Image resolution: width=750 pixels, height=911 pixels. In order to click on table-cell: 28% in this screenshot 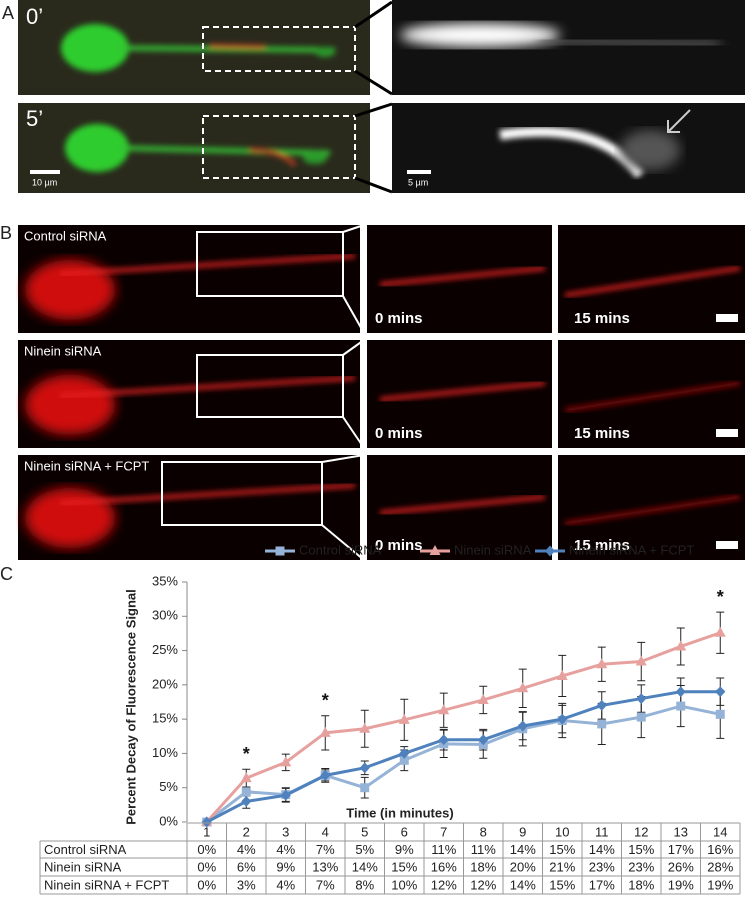, I will do `click(720, 866)`.